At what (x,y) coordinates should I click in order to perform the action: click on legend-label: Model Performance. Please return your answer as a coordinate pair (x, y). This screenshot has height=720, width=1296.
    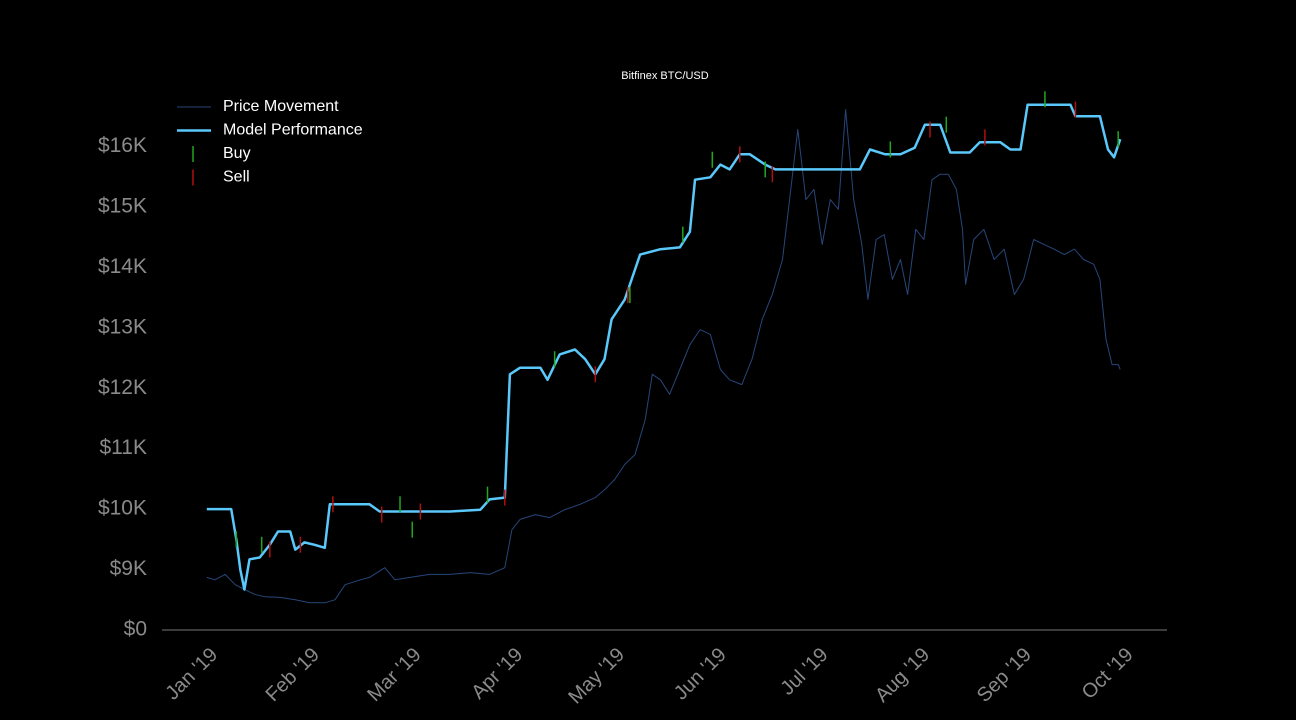
    Looking at the image, I should click on (293, 130).